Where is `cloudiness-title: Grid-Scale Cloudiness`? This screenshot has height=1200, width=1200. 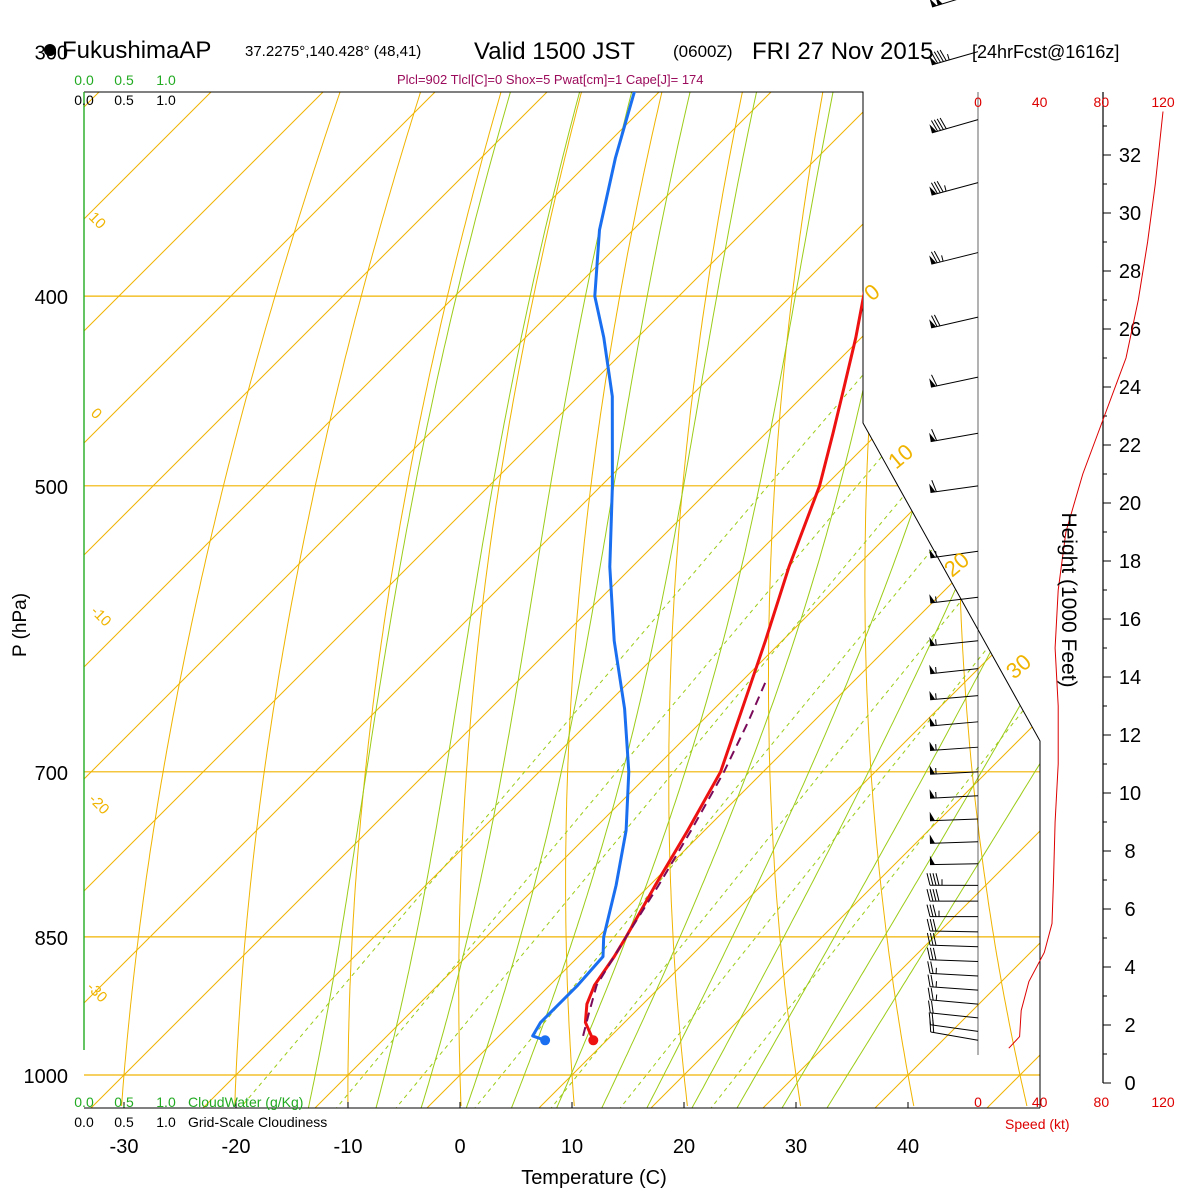
cloudiness-title: Grid-Scale Cloudiness is located at coordinates (257, 1122).